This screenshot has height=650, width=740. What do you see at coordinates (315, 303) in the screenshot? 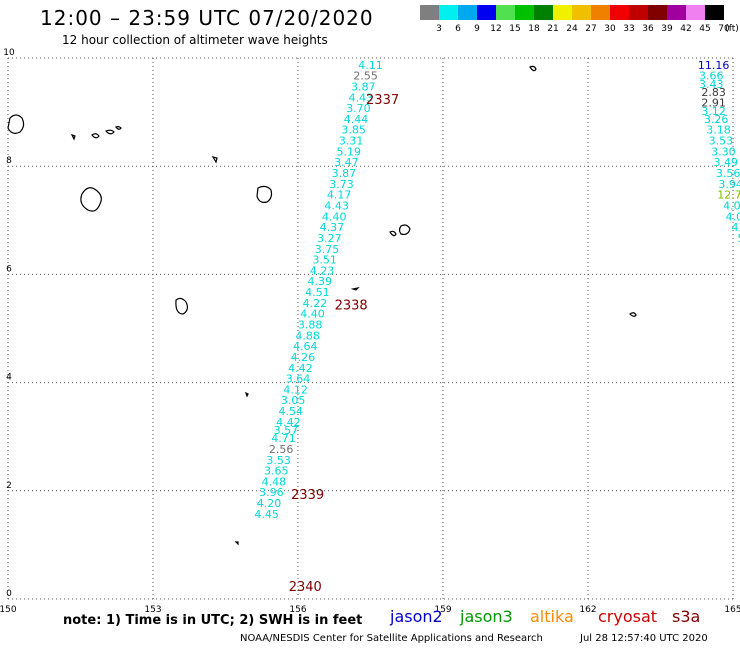
I see `wave-height-value: 4.22` at bounding box center [315, 303].